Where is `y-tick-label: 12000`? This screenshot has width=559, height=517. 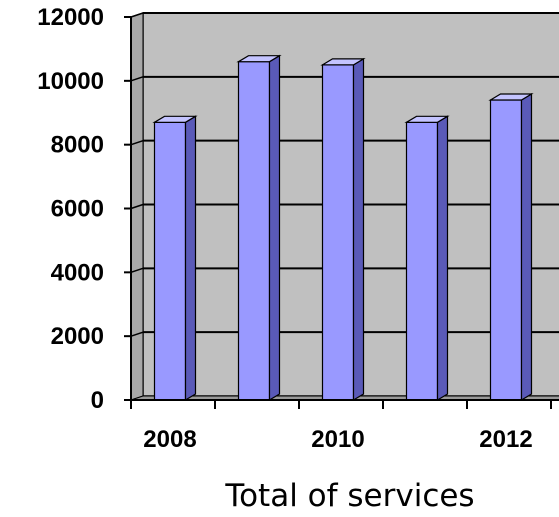
y-tick-label: 12000 is located at coordinates (70, 17).